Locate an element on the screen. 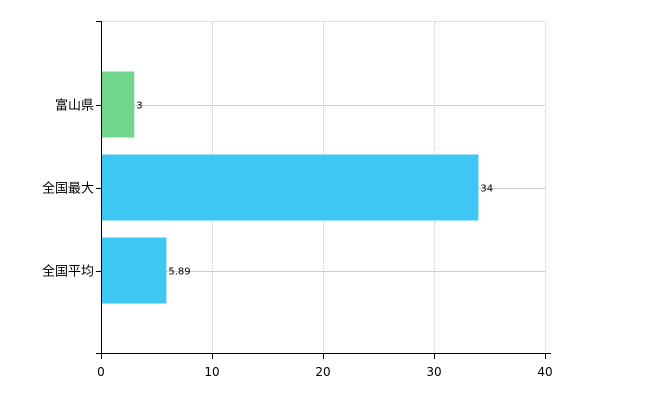 The height and width of the screenshot is (400, 650). data-label-3: 5.89 is located at coordinates (179, 272).